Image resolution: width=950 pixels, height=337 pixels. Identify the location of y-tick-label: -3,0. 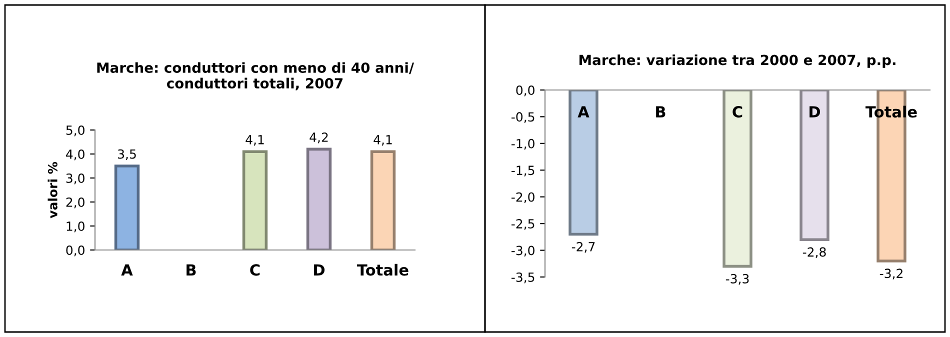
(523, 251).